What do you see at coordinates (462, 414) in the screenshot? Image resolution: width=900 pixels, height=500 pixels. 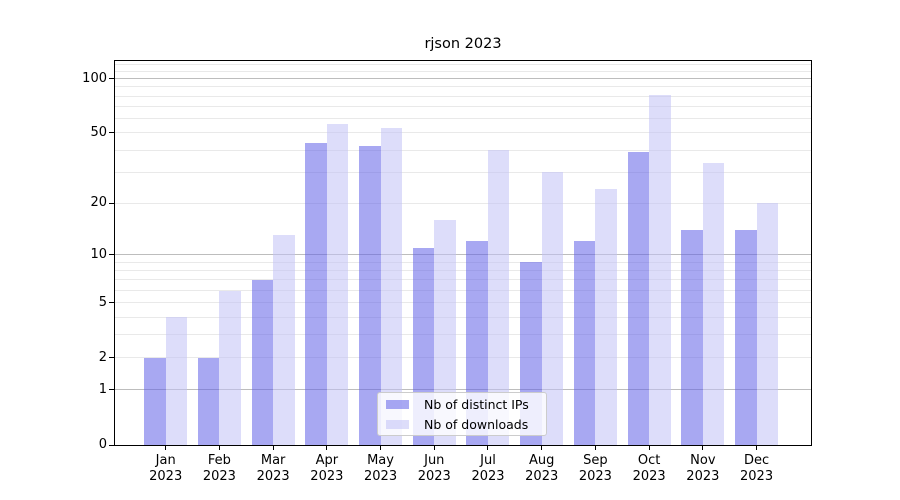 I see `legend: Nb of distinct IPs Nb of downloads` at bounding box center [462, 414].